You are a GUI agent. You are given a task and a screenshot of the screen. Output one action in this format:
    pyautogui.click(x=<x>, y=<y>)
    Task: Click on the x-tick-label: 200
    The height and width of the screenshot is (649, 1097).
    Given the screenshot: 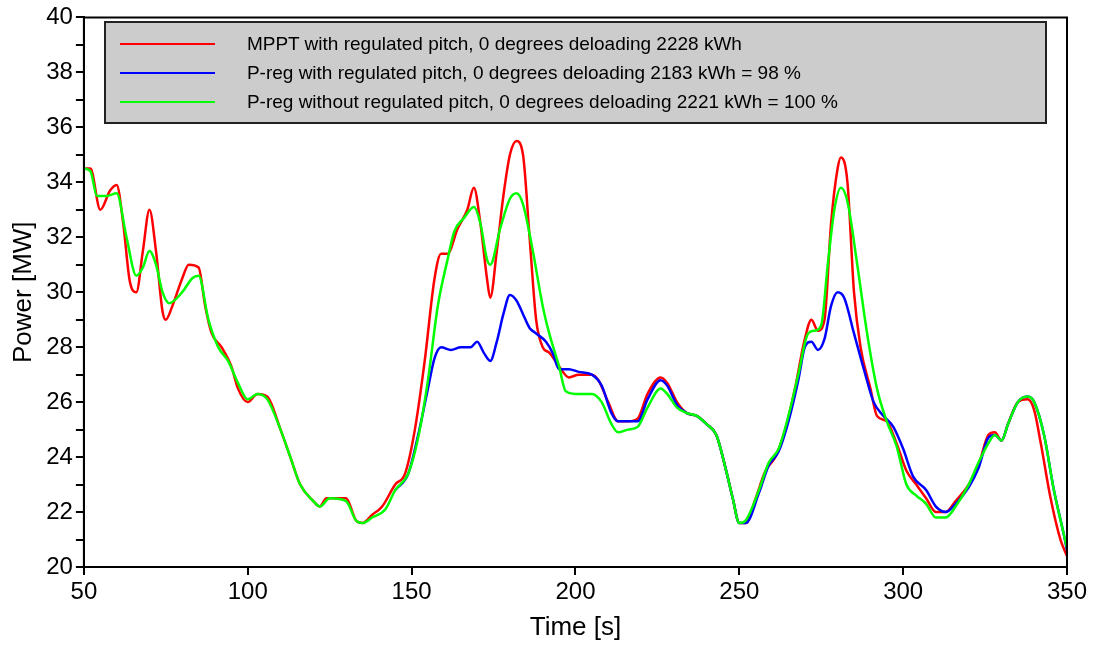 What is the action you would take?
    pyautogui.click(x=575, y=591)
    